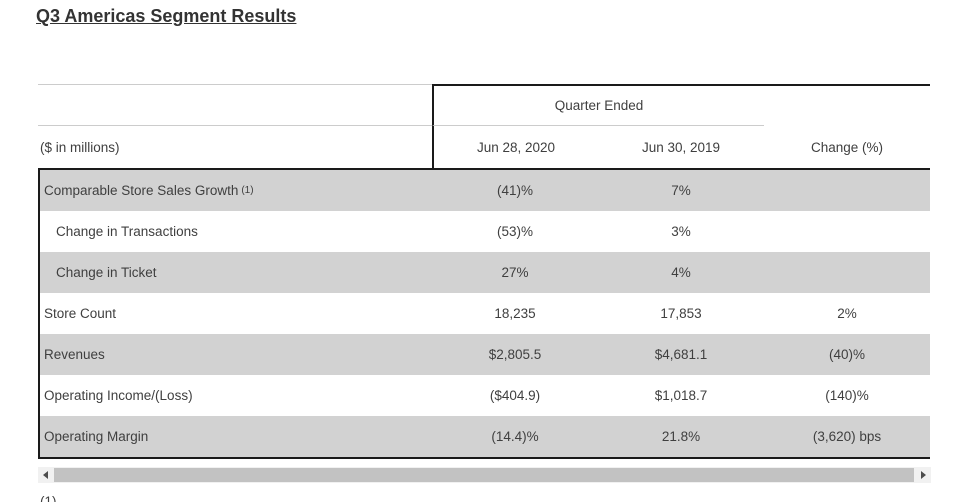 This screenshot has height=502, width=973. What do you see at coordinates (236, 436) in the screenshot?
I see `row-label: Operating Margin` at bounding box center [236, 436].